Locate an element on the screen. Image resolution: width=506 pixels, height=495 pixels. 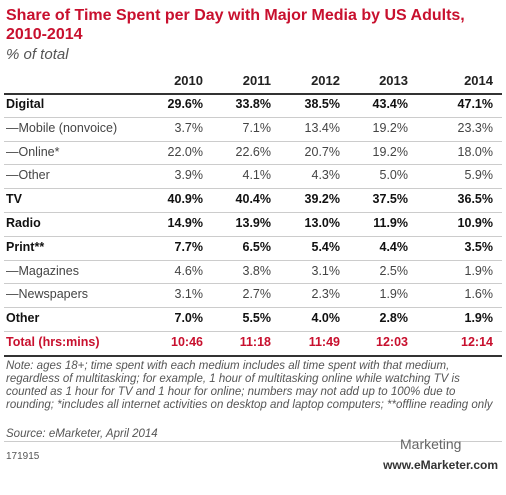
column-header: 2010 is located at coordinates (188, 80).